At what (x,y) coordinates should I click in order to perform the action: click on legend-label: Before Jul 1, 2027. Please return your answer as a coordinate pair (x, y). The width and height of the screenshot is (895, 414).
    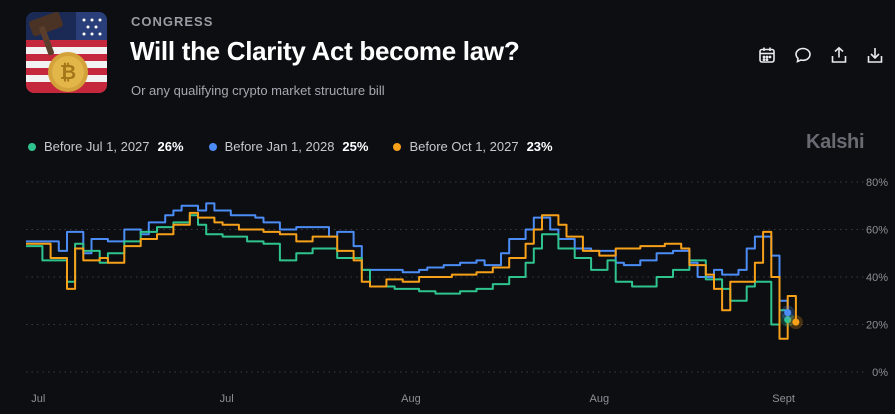
    Looking at the image, I should click on (97, 146).